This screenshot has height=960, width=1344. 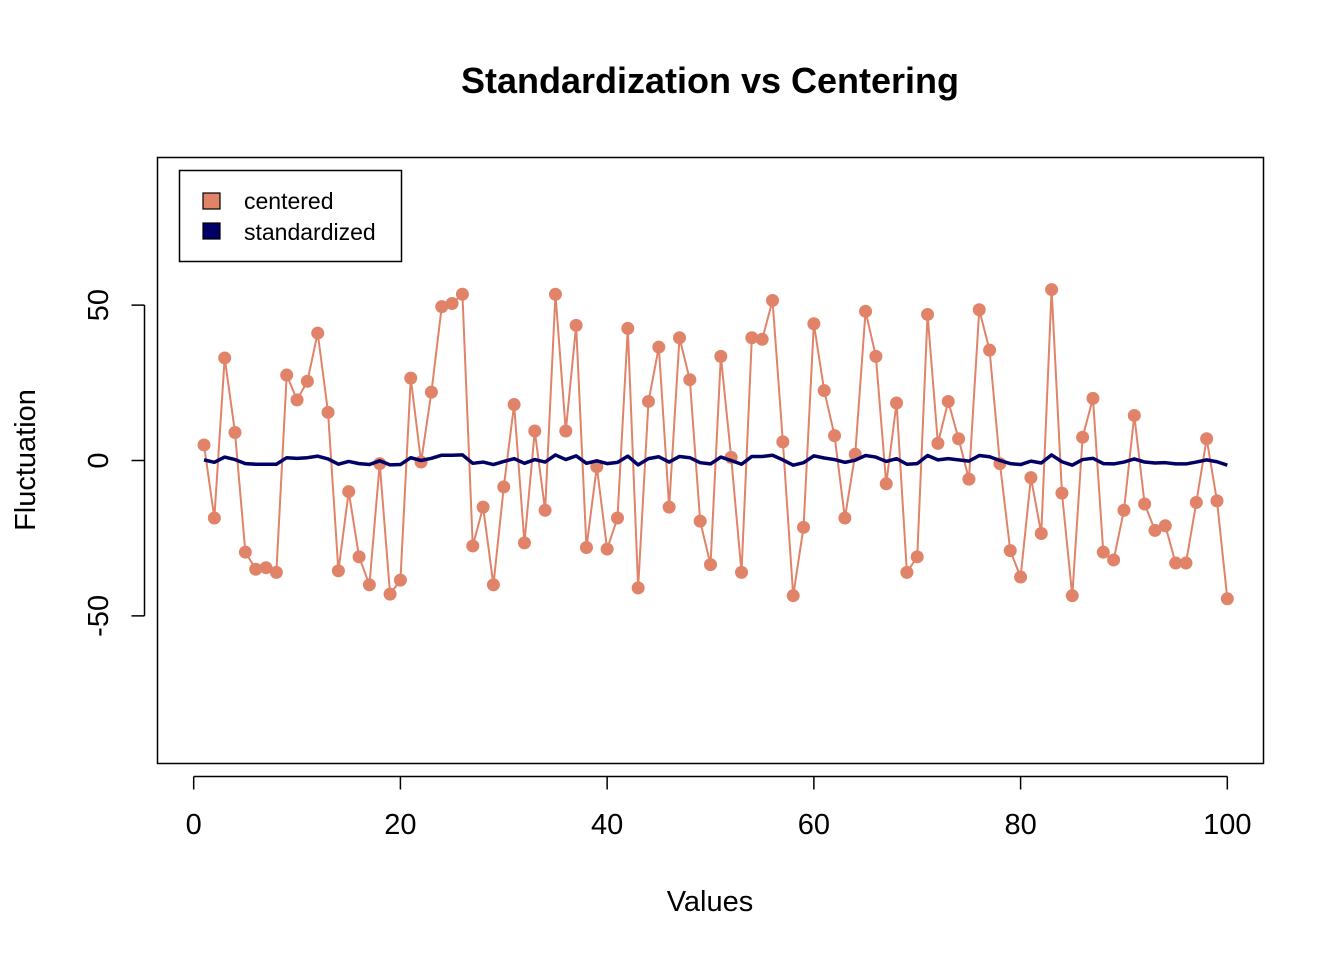 What do you see at coordinates (607, 825) in the screenshot?
I see `x-tick-label: 40` at bounding box center [607, 825].